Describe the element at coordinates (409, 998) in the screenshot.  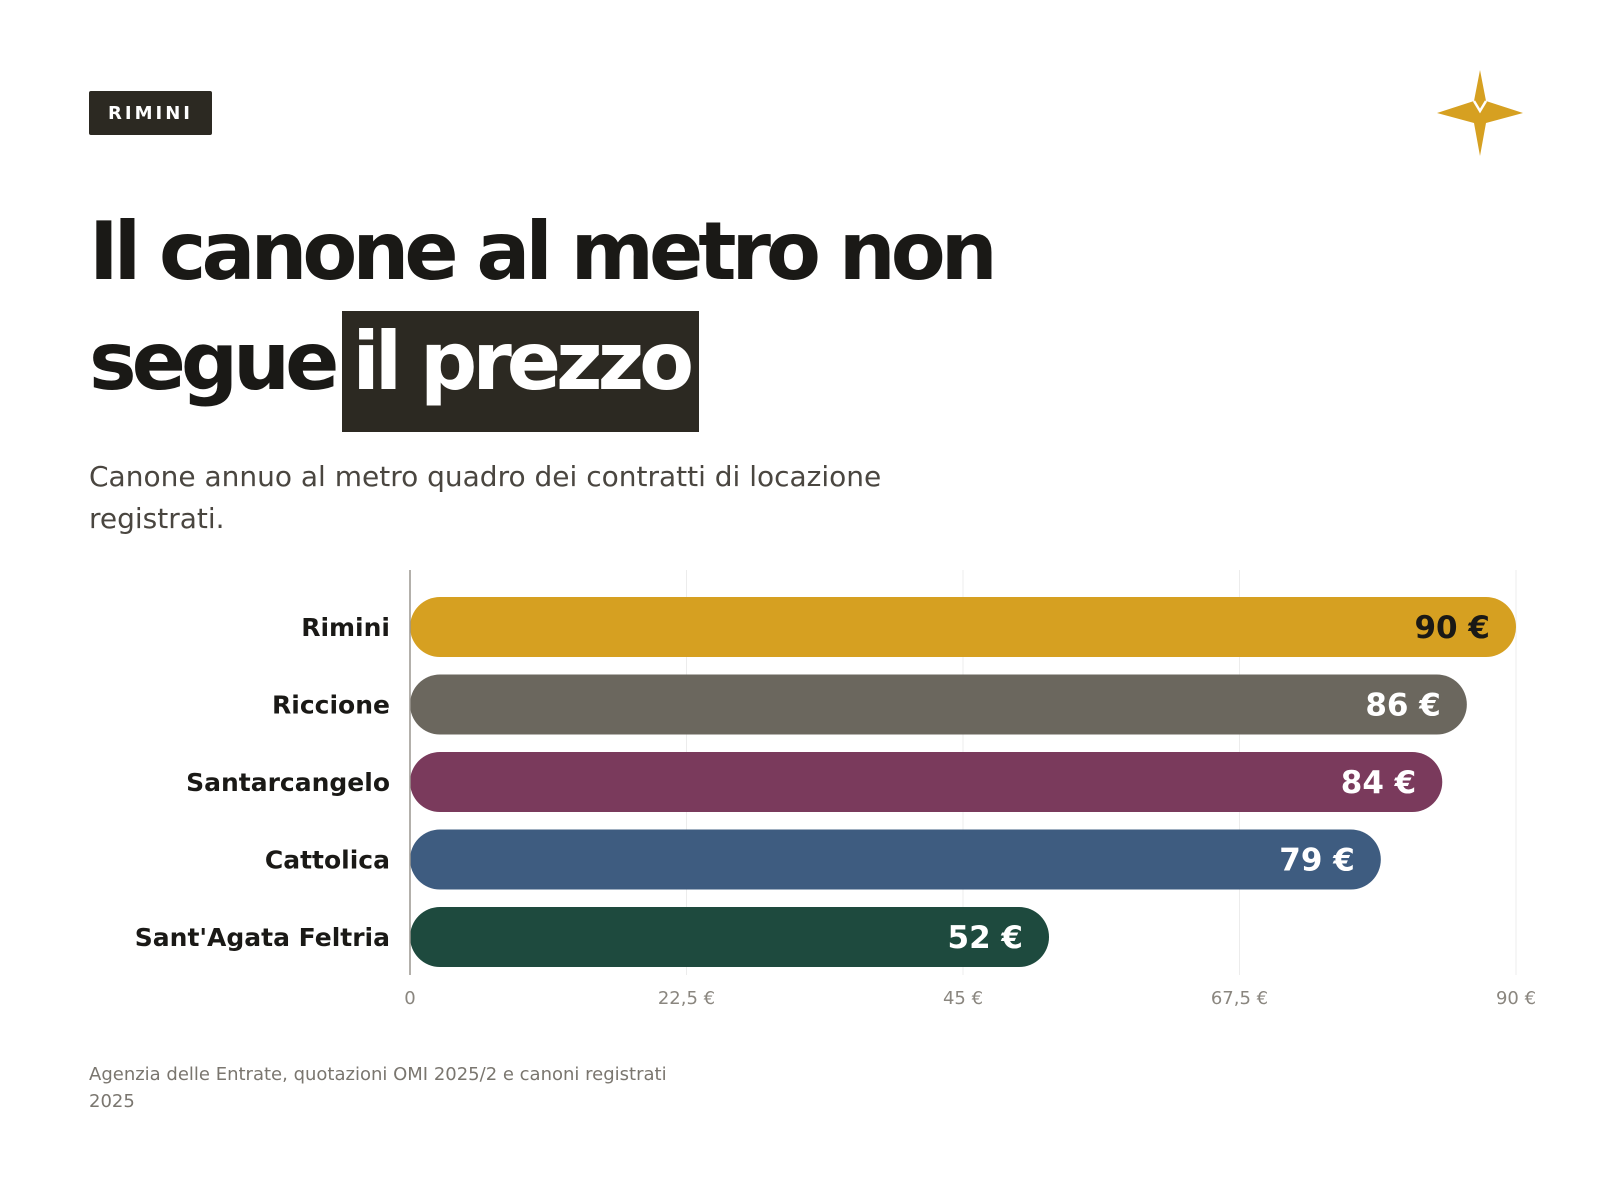
I see `x-tick-label: 0` at that location.